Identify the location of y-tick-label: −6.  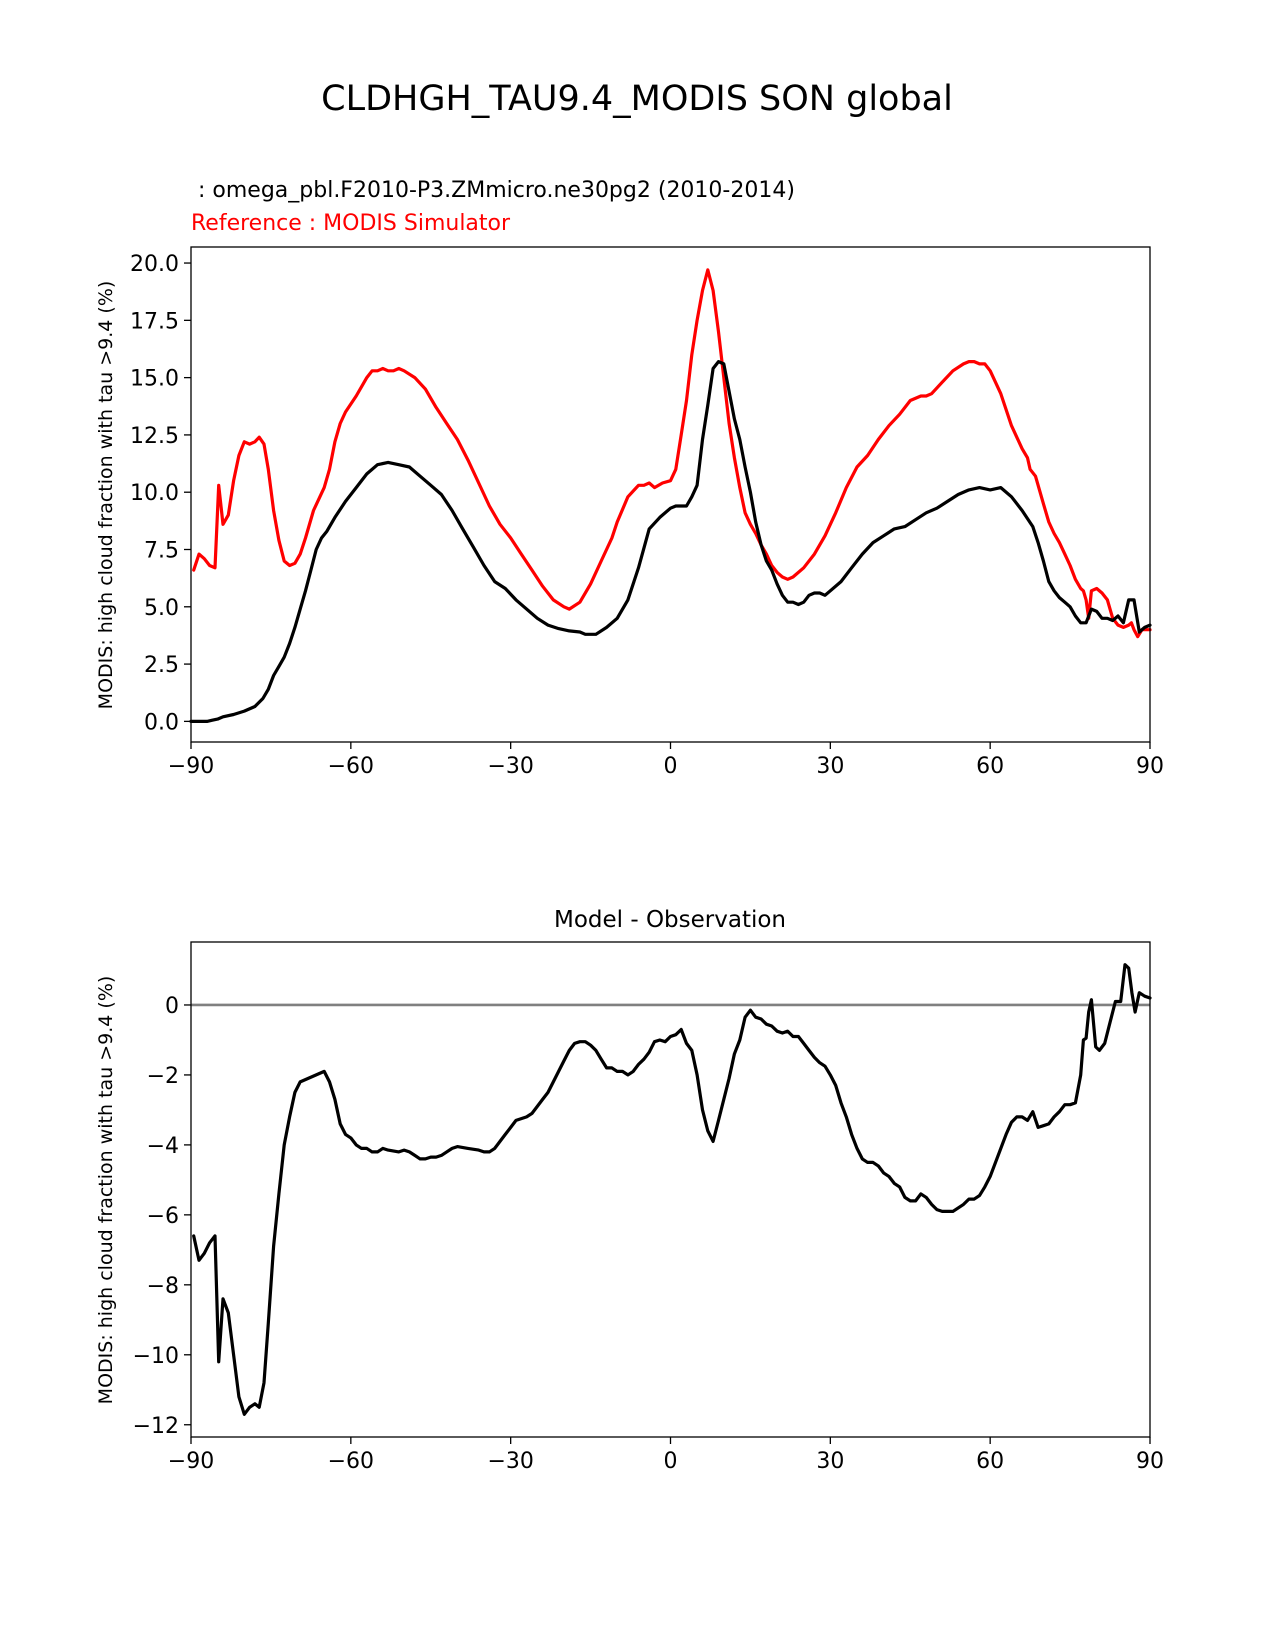
(163, 1216).